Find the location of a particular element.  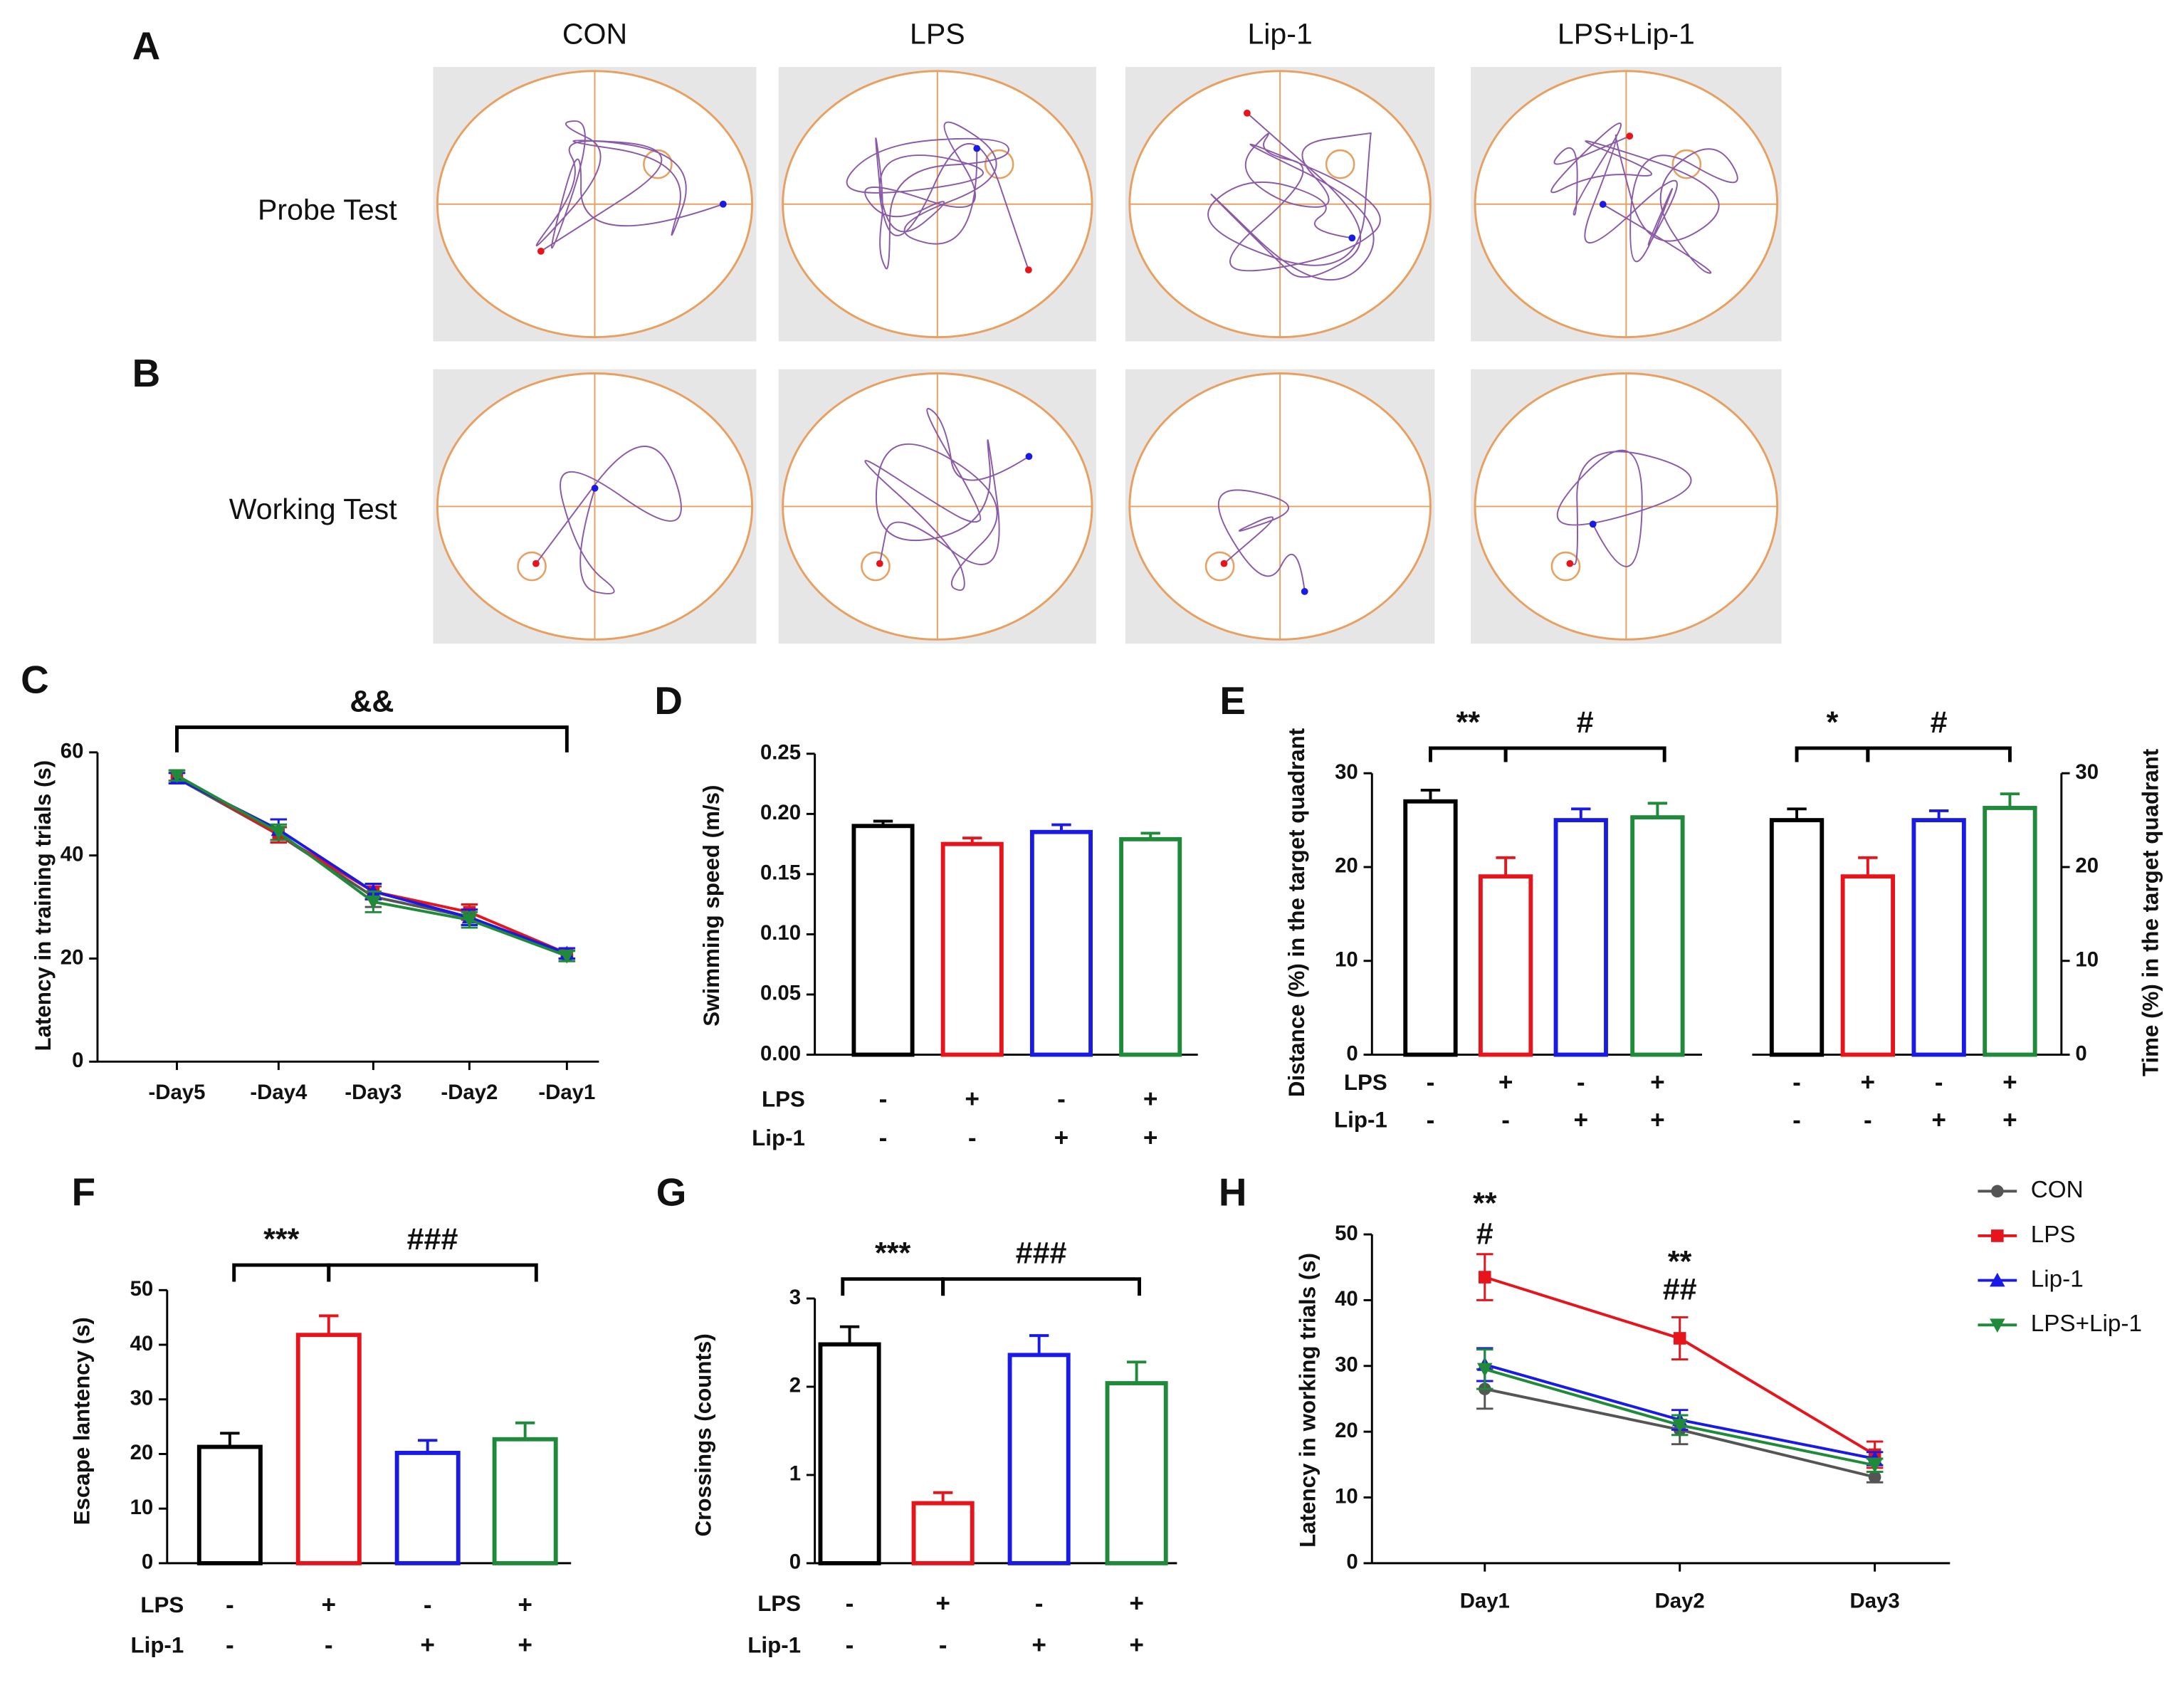

panel-letter: H is located at coordinates (1233, 1192).